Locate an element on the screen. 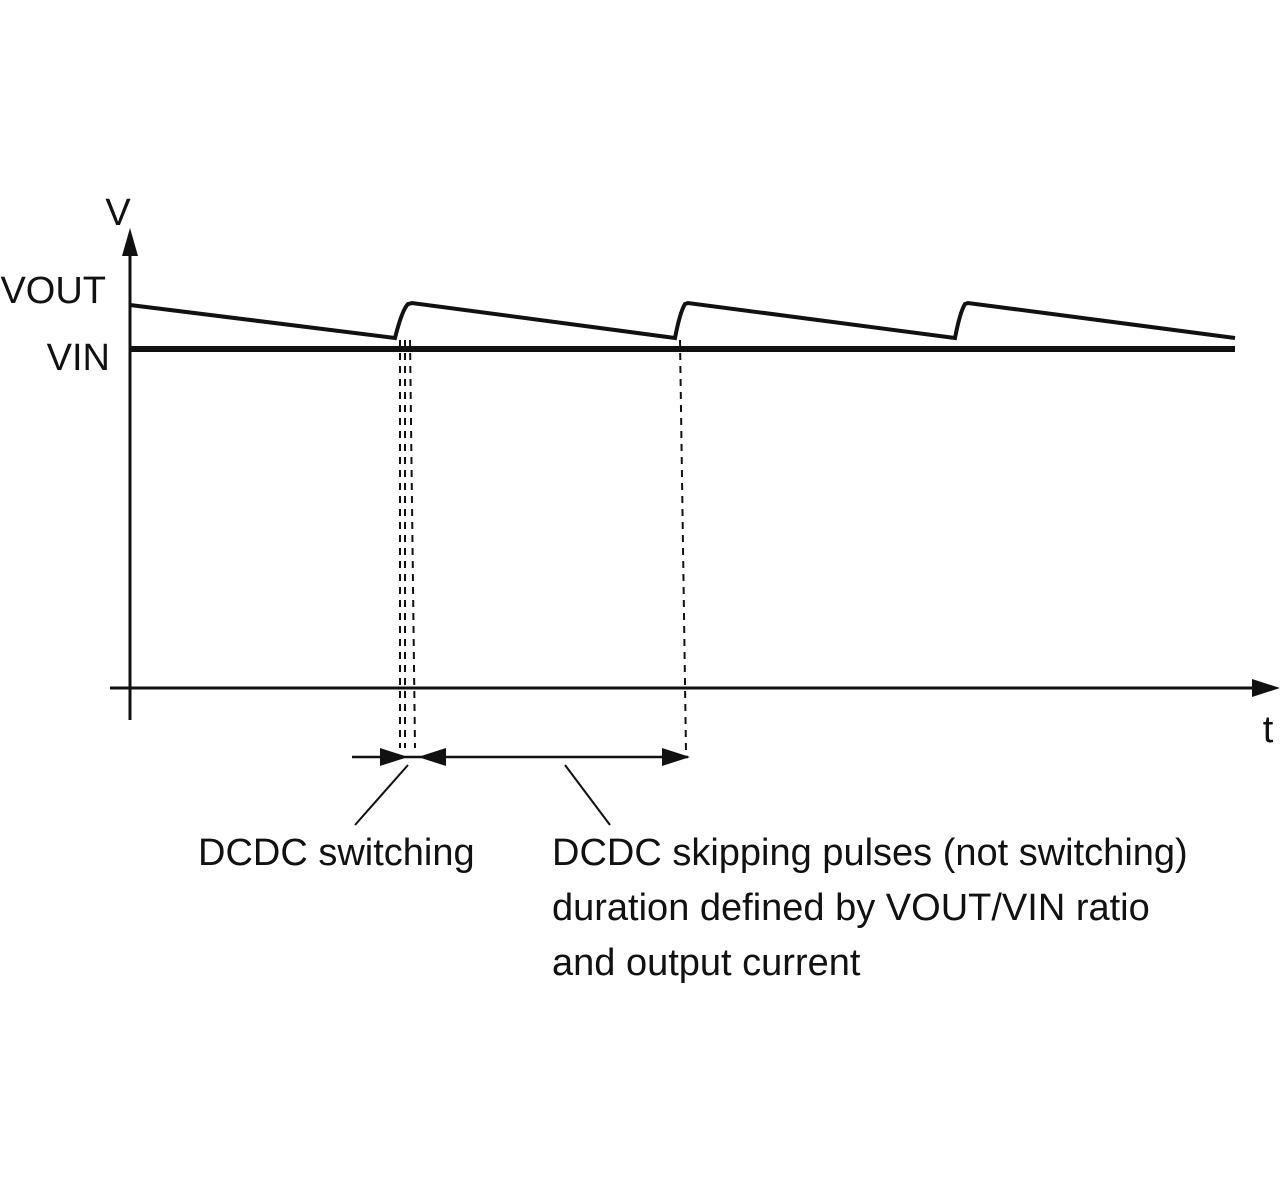 The width and height of the screenshot is (1280, 1190). vout-label: VOUT is located at coordinates (53, 291).